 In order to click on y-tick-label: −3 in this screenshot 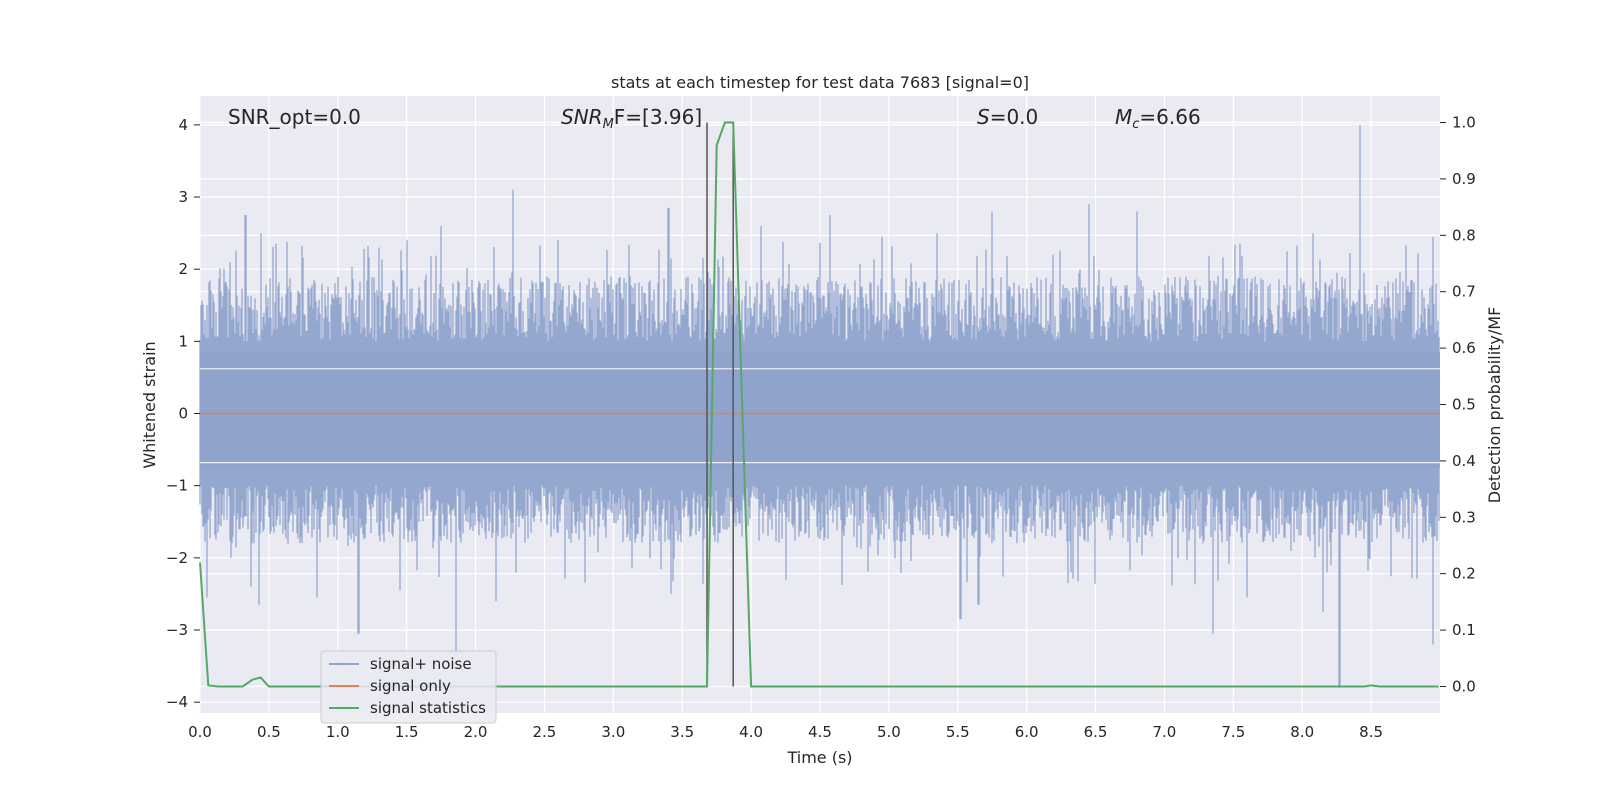, I will do `click(177, 630)`.